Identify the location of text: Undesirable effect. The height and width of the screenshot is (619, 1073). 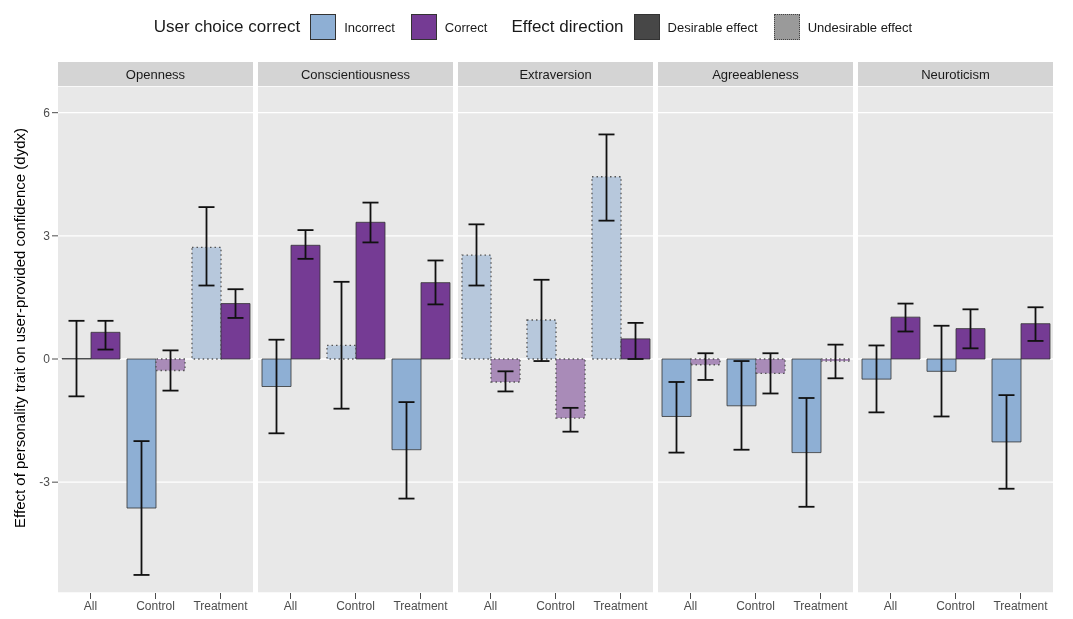
(859, 27).